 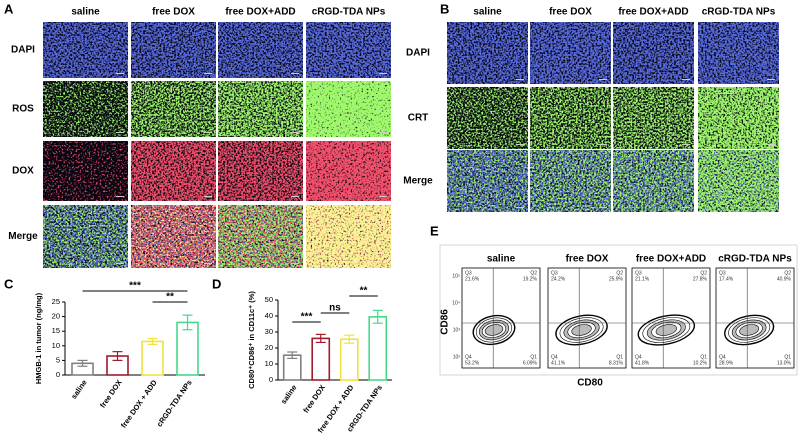 What do you see at coordinates (456, 303) in the screenshot?
I see `y-tick-label: 10⁴` at bounding box center [456, 303].